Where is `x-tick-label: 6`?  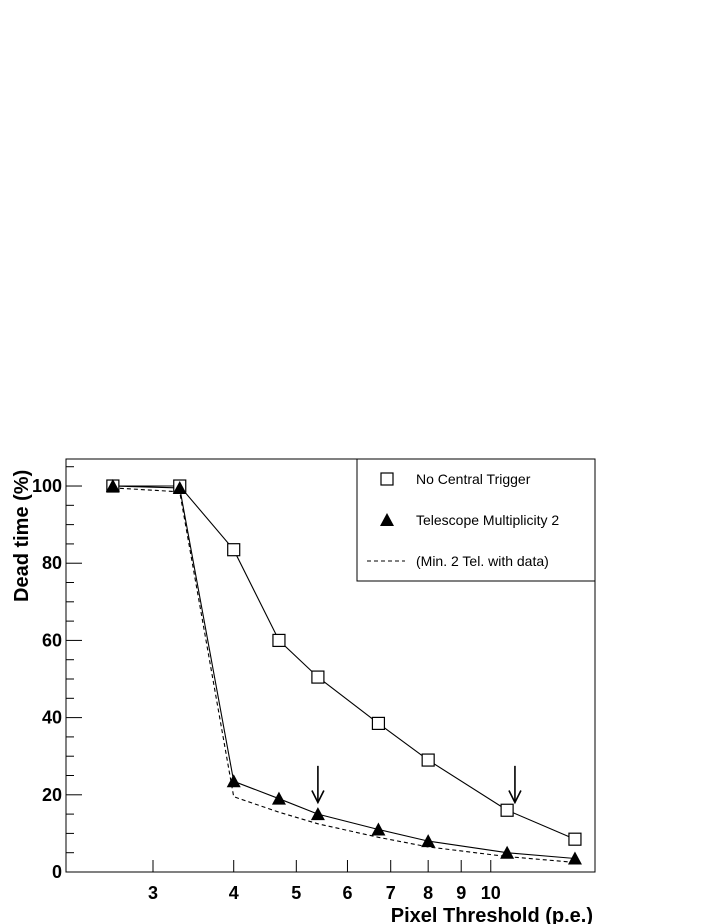
x-tick-label: 6 is located at coordinates (347, 893).